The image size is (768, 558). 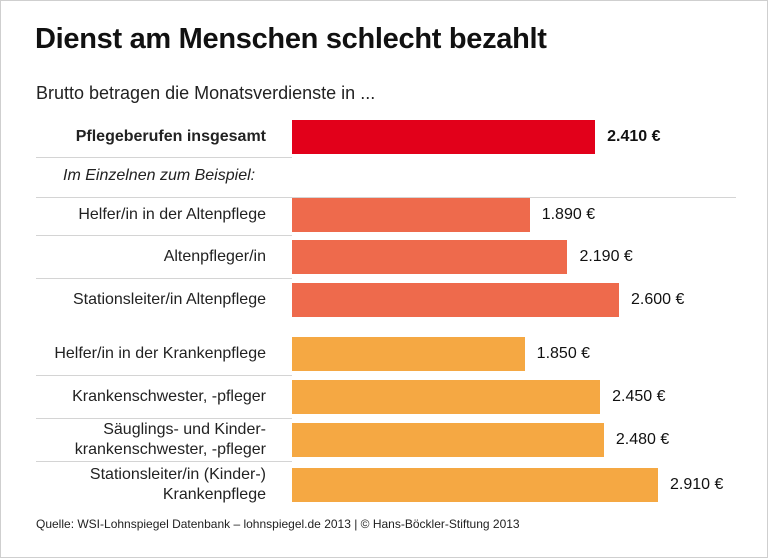 What do you see at coordinates (697, 484) in the screenshot?
I see `value-label: 2.910 €` at bounding box center [697, 484].